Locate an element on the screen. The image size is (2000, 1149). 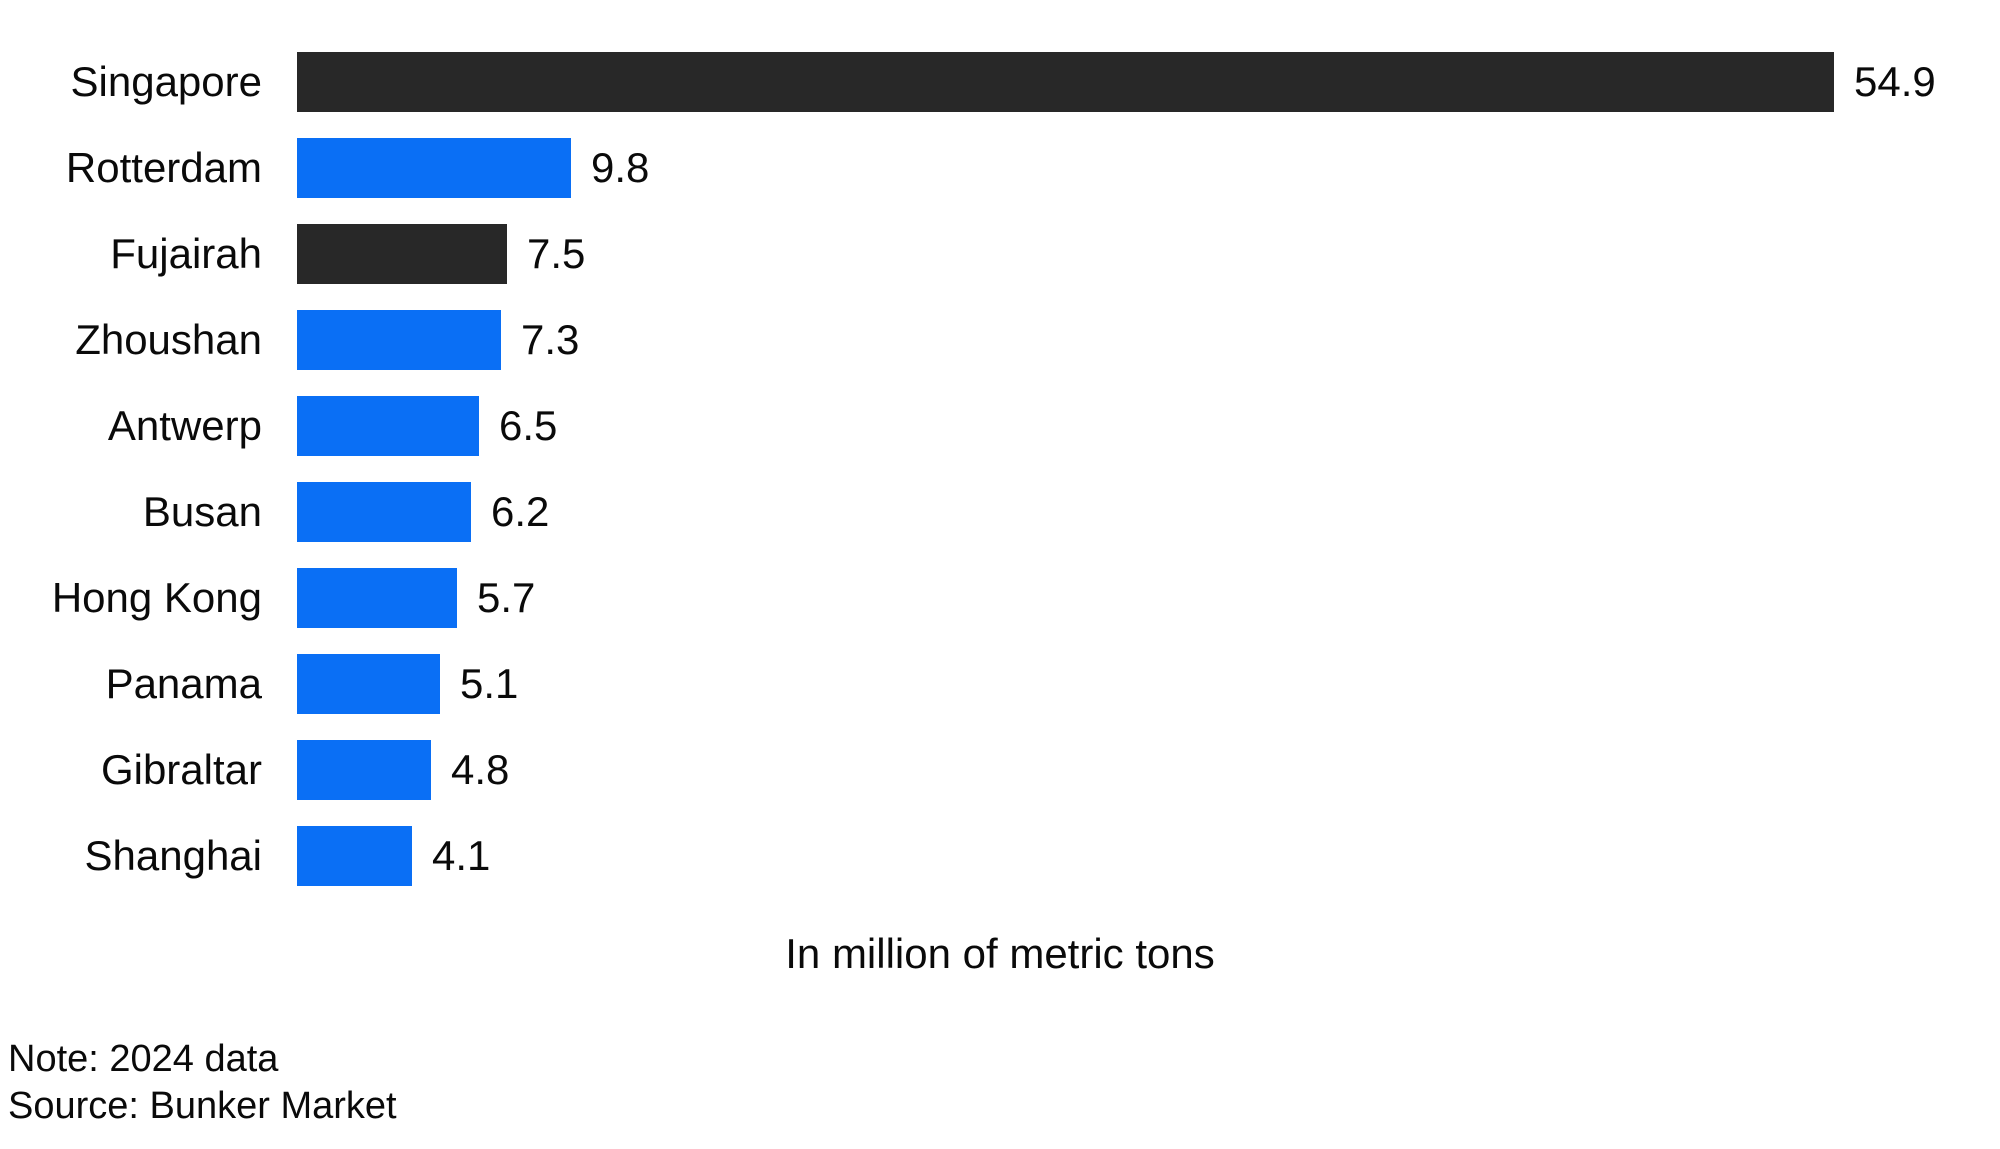
category-label: Hong Kong is located at coordinates (156, 597).